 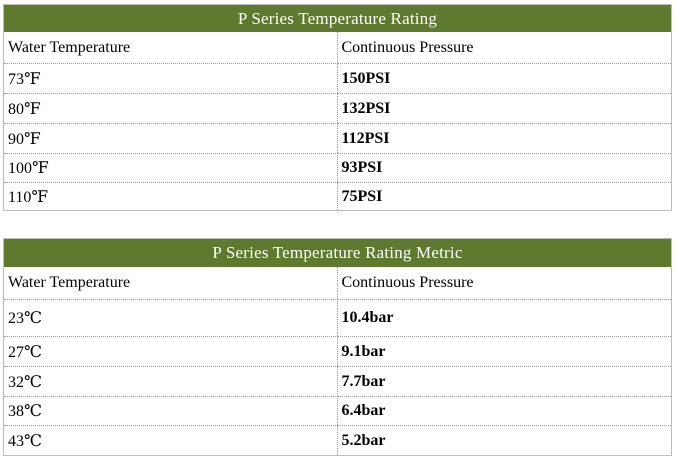 What do you see at coordinates (504, 138) in the screenshot?
I see `pressure-cell: 112PSI` at bounding box center [504, 138].